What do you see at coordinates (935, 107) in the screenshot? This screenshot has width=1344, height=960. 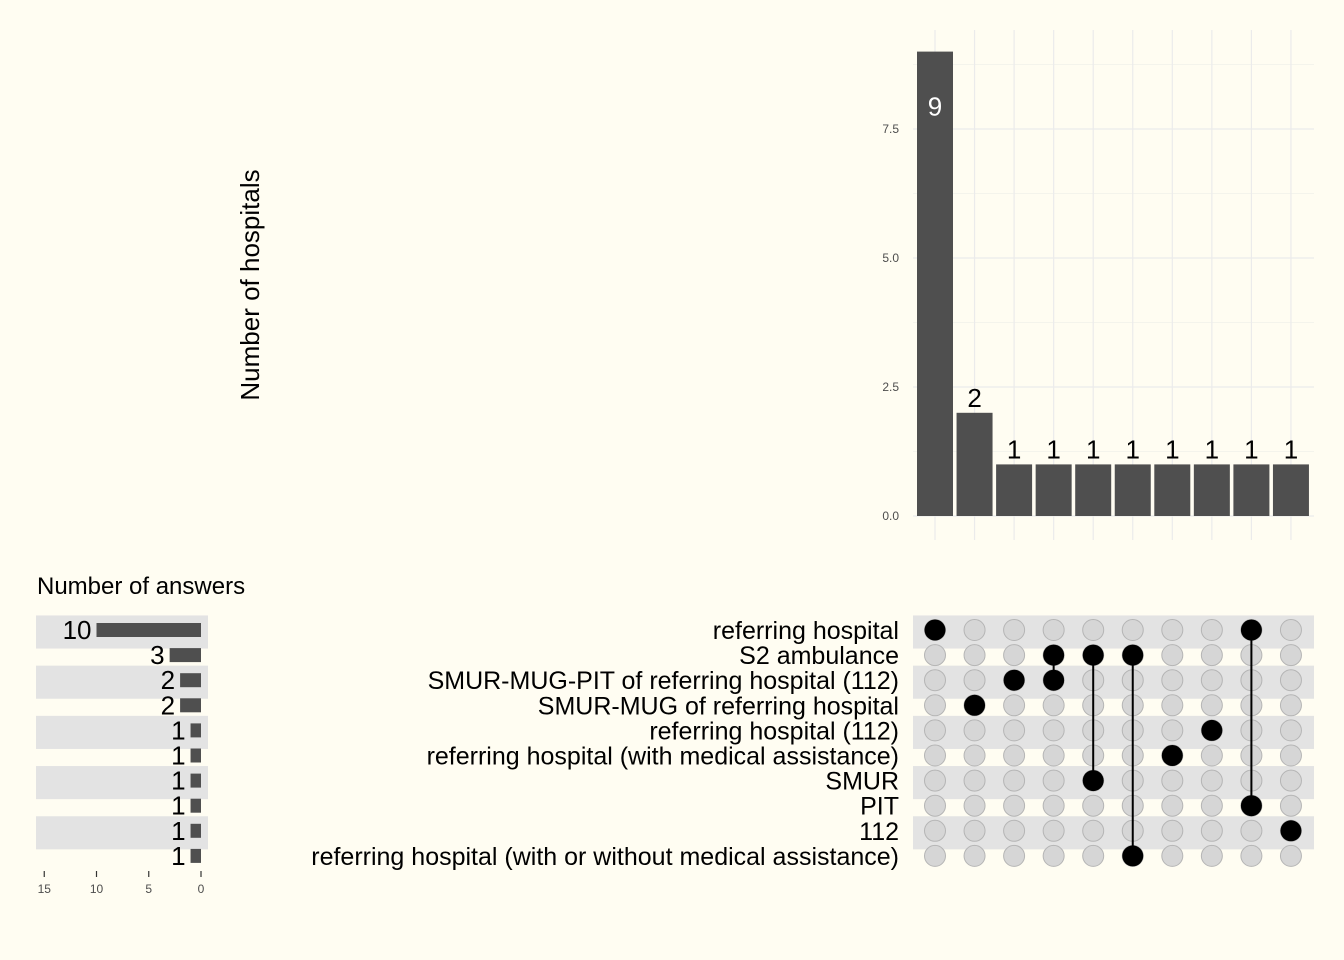 I see `intersection-bar-label: 9` at bounding box center [935, 107].